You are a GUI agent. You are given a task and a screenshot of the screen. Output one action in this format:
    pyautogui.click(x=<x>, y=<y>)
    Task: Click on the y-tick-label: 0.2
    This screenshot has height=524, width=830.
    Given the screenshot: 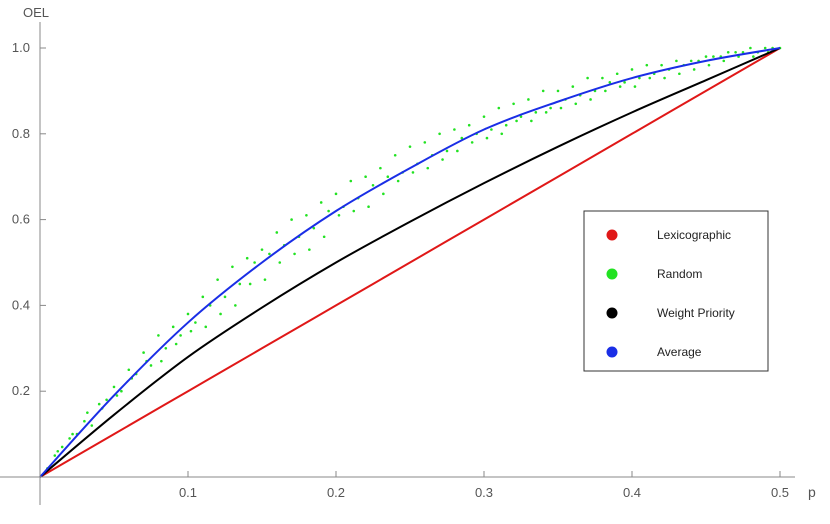 What is the action you would take?
    pyautogui.click(x=21, y=390)
    